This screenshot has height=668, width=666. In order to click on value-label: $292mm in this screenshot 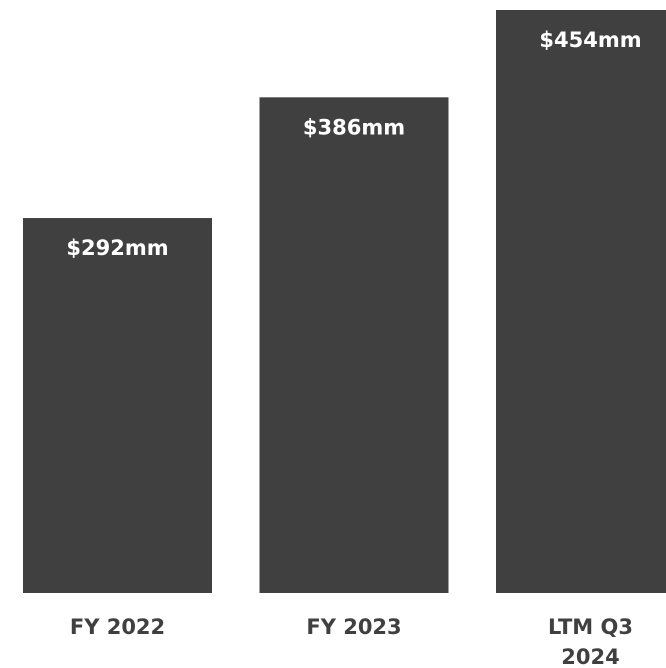, I will do `click(117, 248)`.